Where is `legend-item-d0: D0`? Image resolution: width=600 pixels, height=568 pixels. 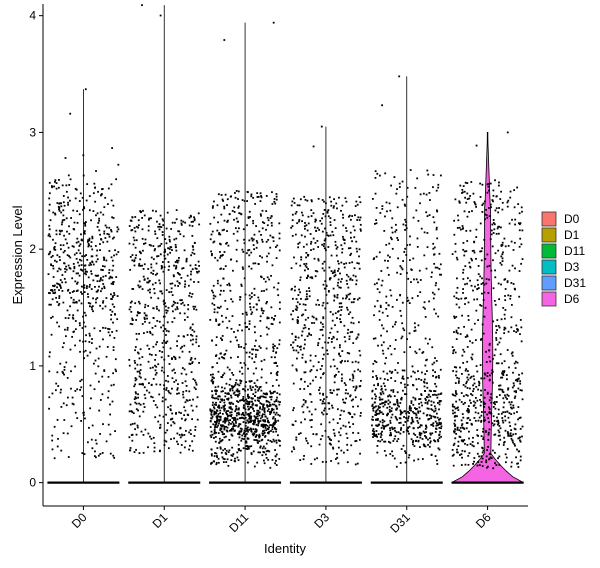 legend-item-d0: D0 is located at coordinates (560, 219).